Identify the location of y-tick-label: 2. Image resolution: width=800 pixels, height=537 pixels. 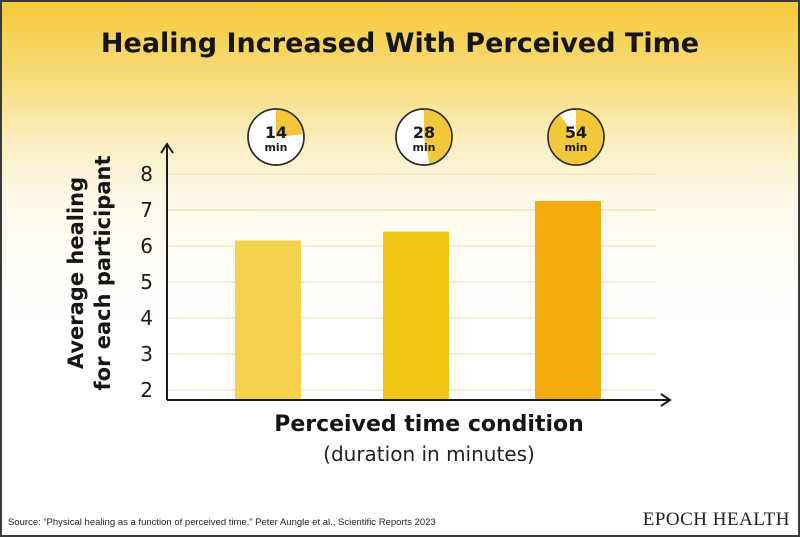
(146, 390).